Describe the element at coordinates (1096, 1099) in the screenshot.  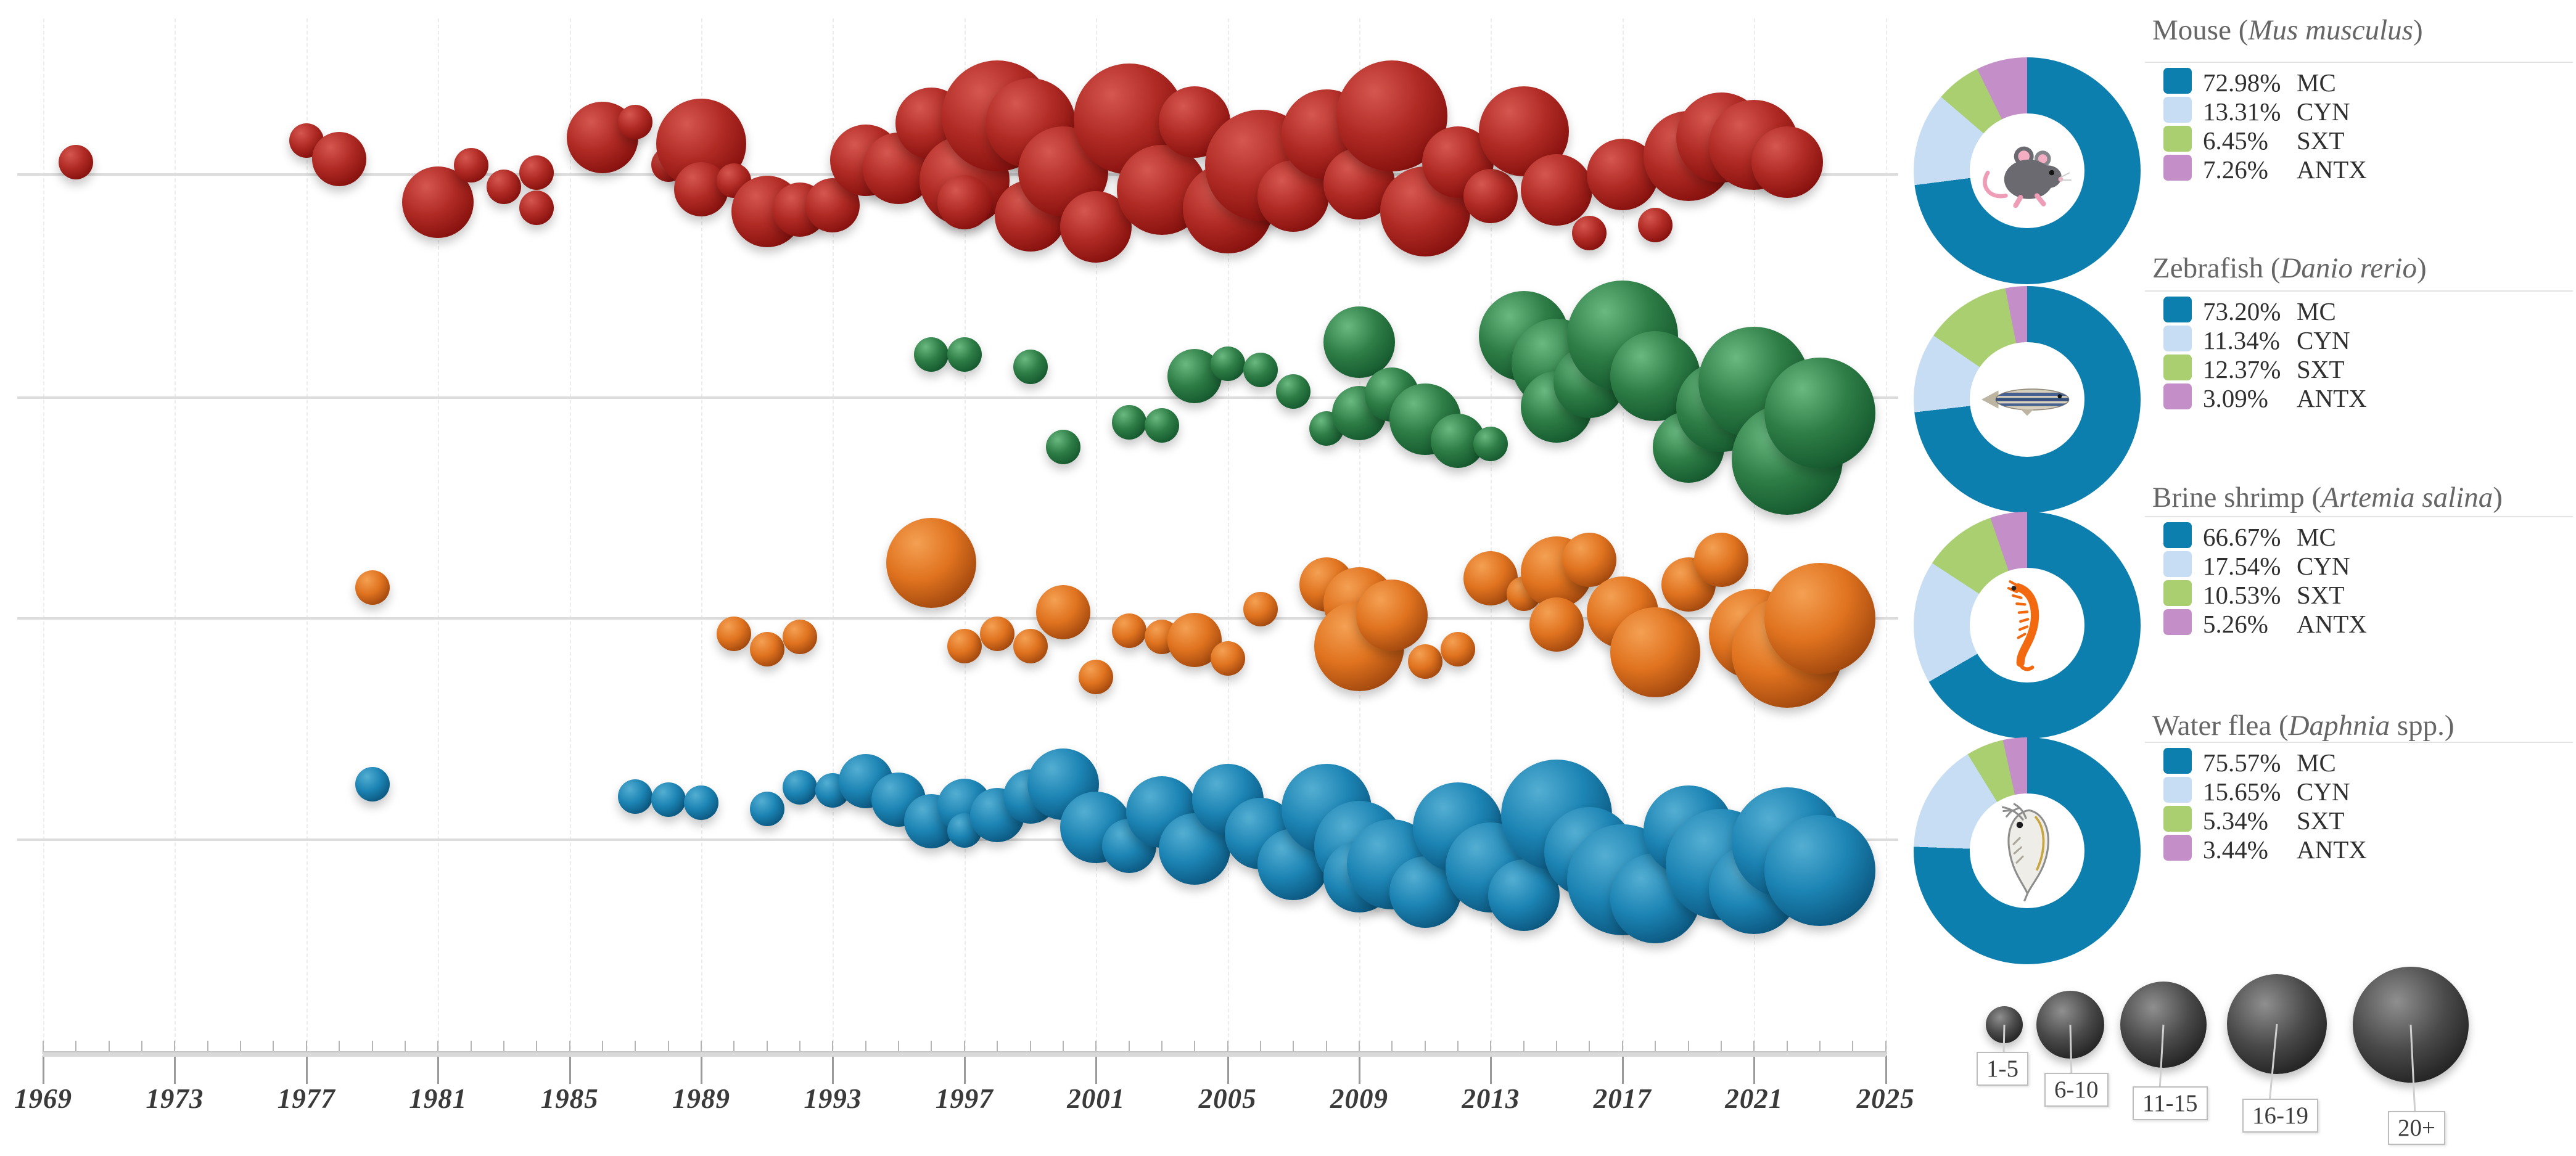
I see `year-label-2001: 2001` at that location.